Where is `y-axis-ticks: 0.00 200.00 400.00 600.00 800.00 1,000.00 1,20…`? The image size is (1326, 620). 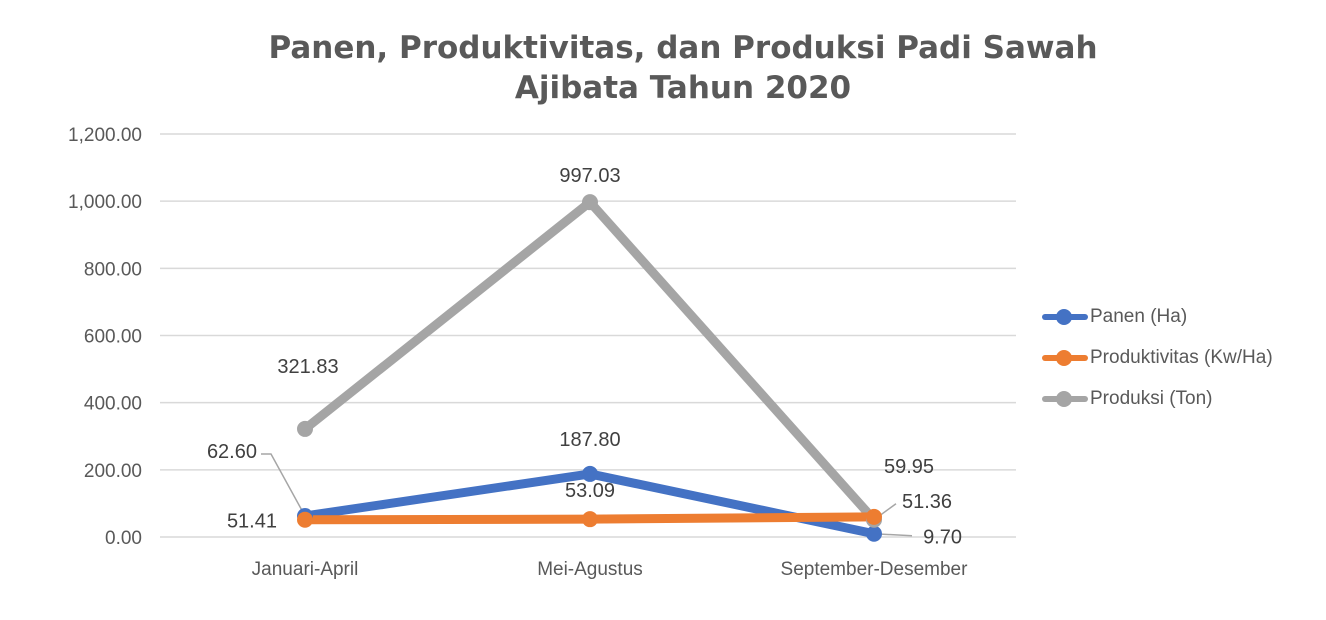 y-axis-ticks: 0.00 200.00 400.00 600.00 800.00 1,000.00 1,20… is located at coordinates (105, 337).